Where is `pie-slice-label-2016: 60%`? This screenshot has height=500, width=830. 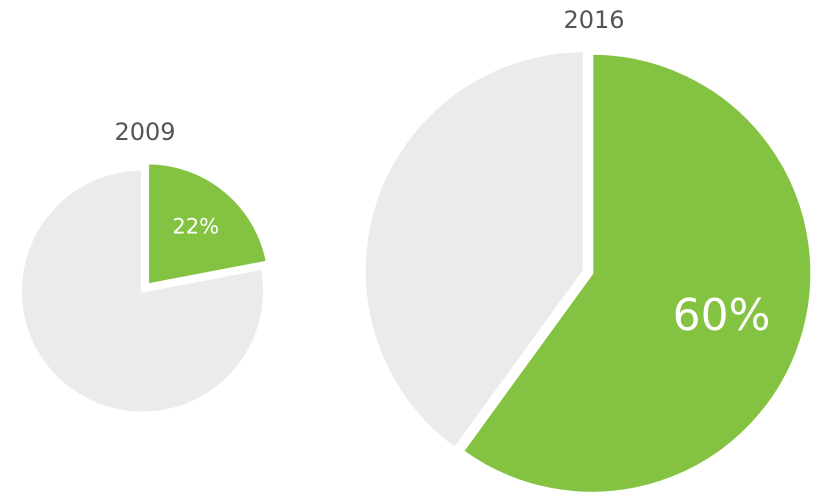
pie-slice-label-2016: 60% is located at coordinates (722, 315).